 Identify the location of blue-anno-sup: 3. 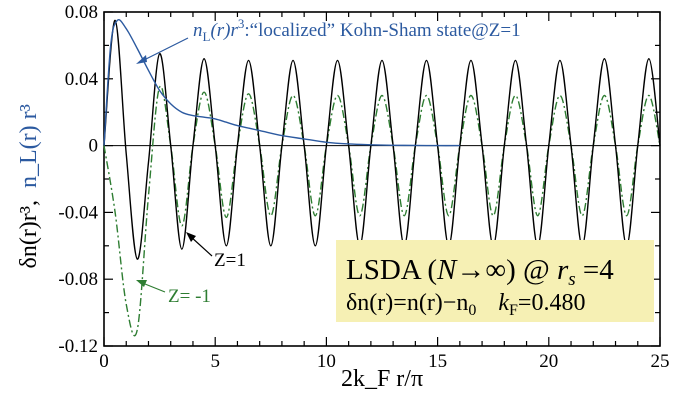
(241, 23).